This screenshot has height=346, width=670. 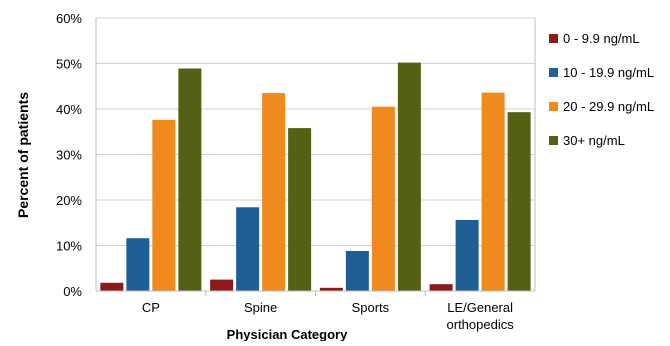 What do you see at coordinates (69, 246) in the screenshot?
I see `y-tick-label: 10%` at bounding box center [69, 246].